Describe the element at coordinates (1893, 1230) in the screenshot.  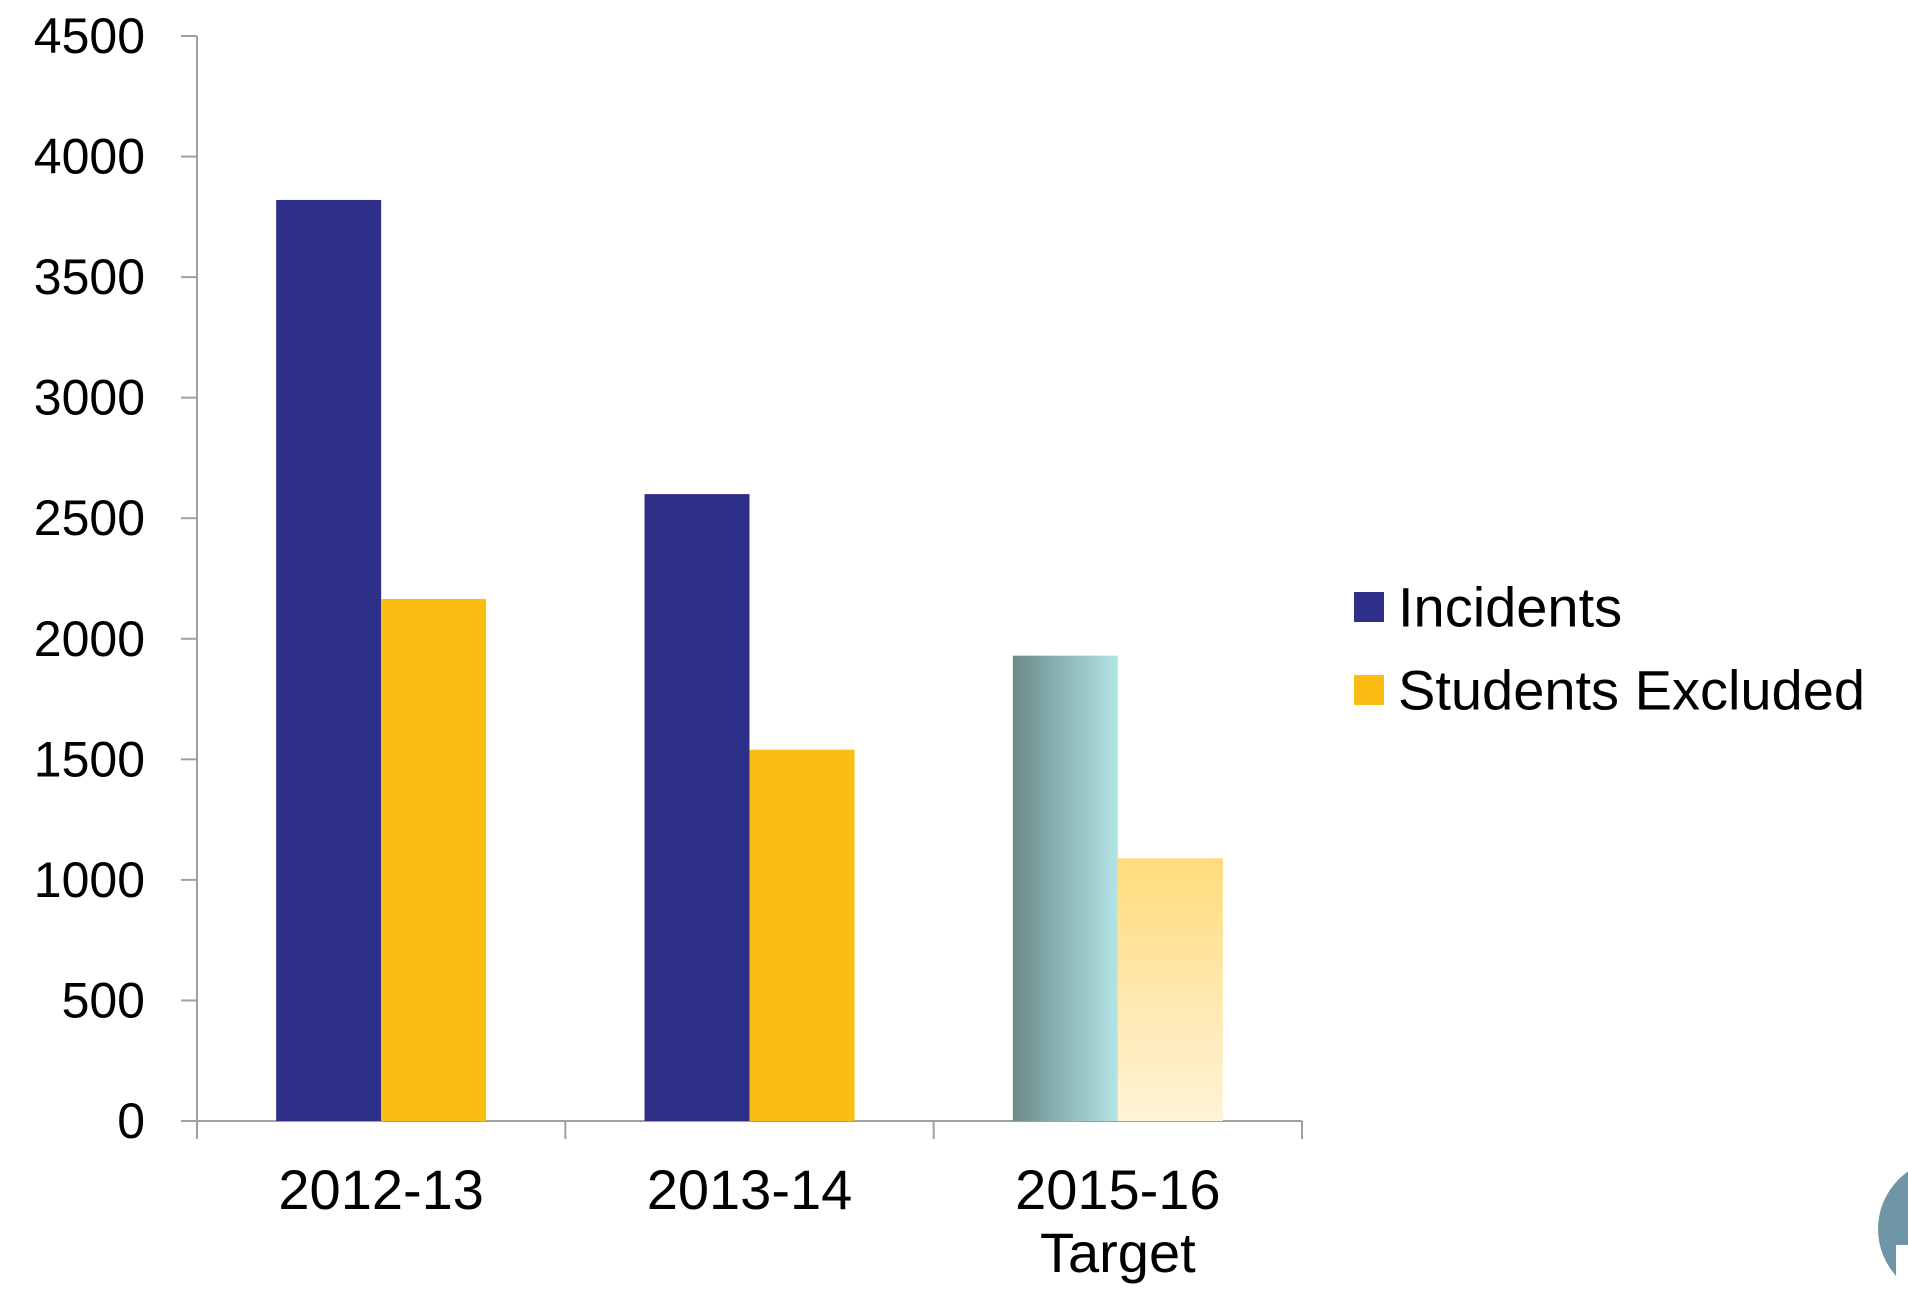
I see `corner-badge` at that location.